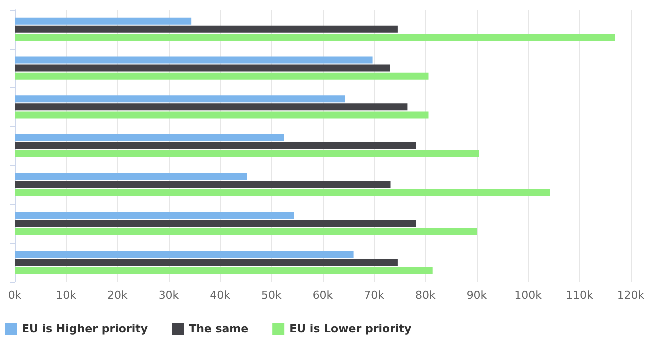 The image size is (656, 344). What do you see at coordinates (375, 295) in the screenshot?
I see `x-tick-label: 70k` at bounding box center [375, 295].